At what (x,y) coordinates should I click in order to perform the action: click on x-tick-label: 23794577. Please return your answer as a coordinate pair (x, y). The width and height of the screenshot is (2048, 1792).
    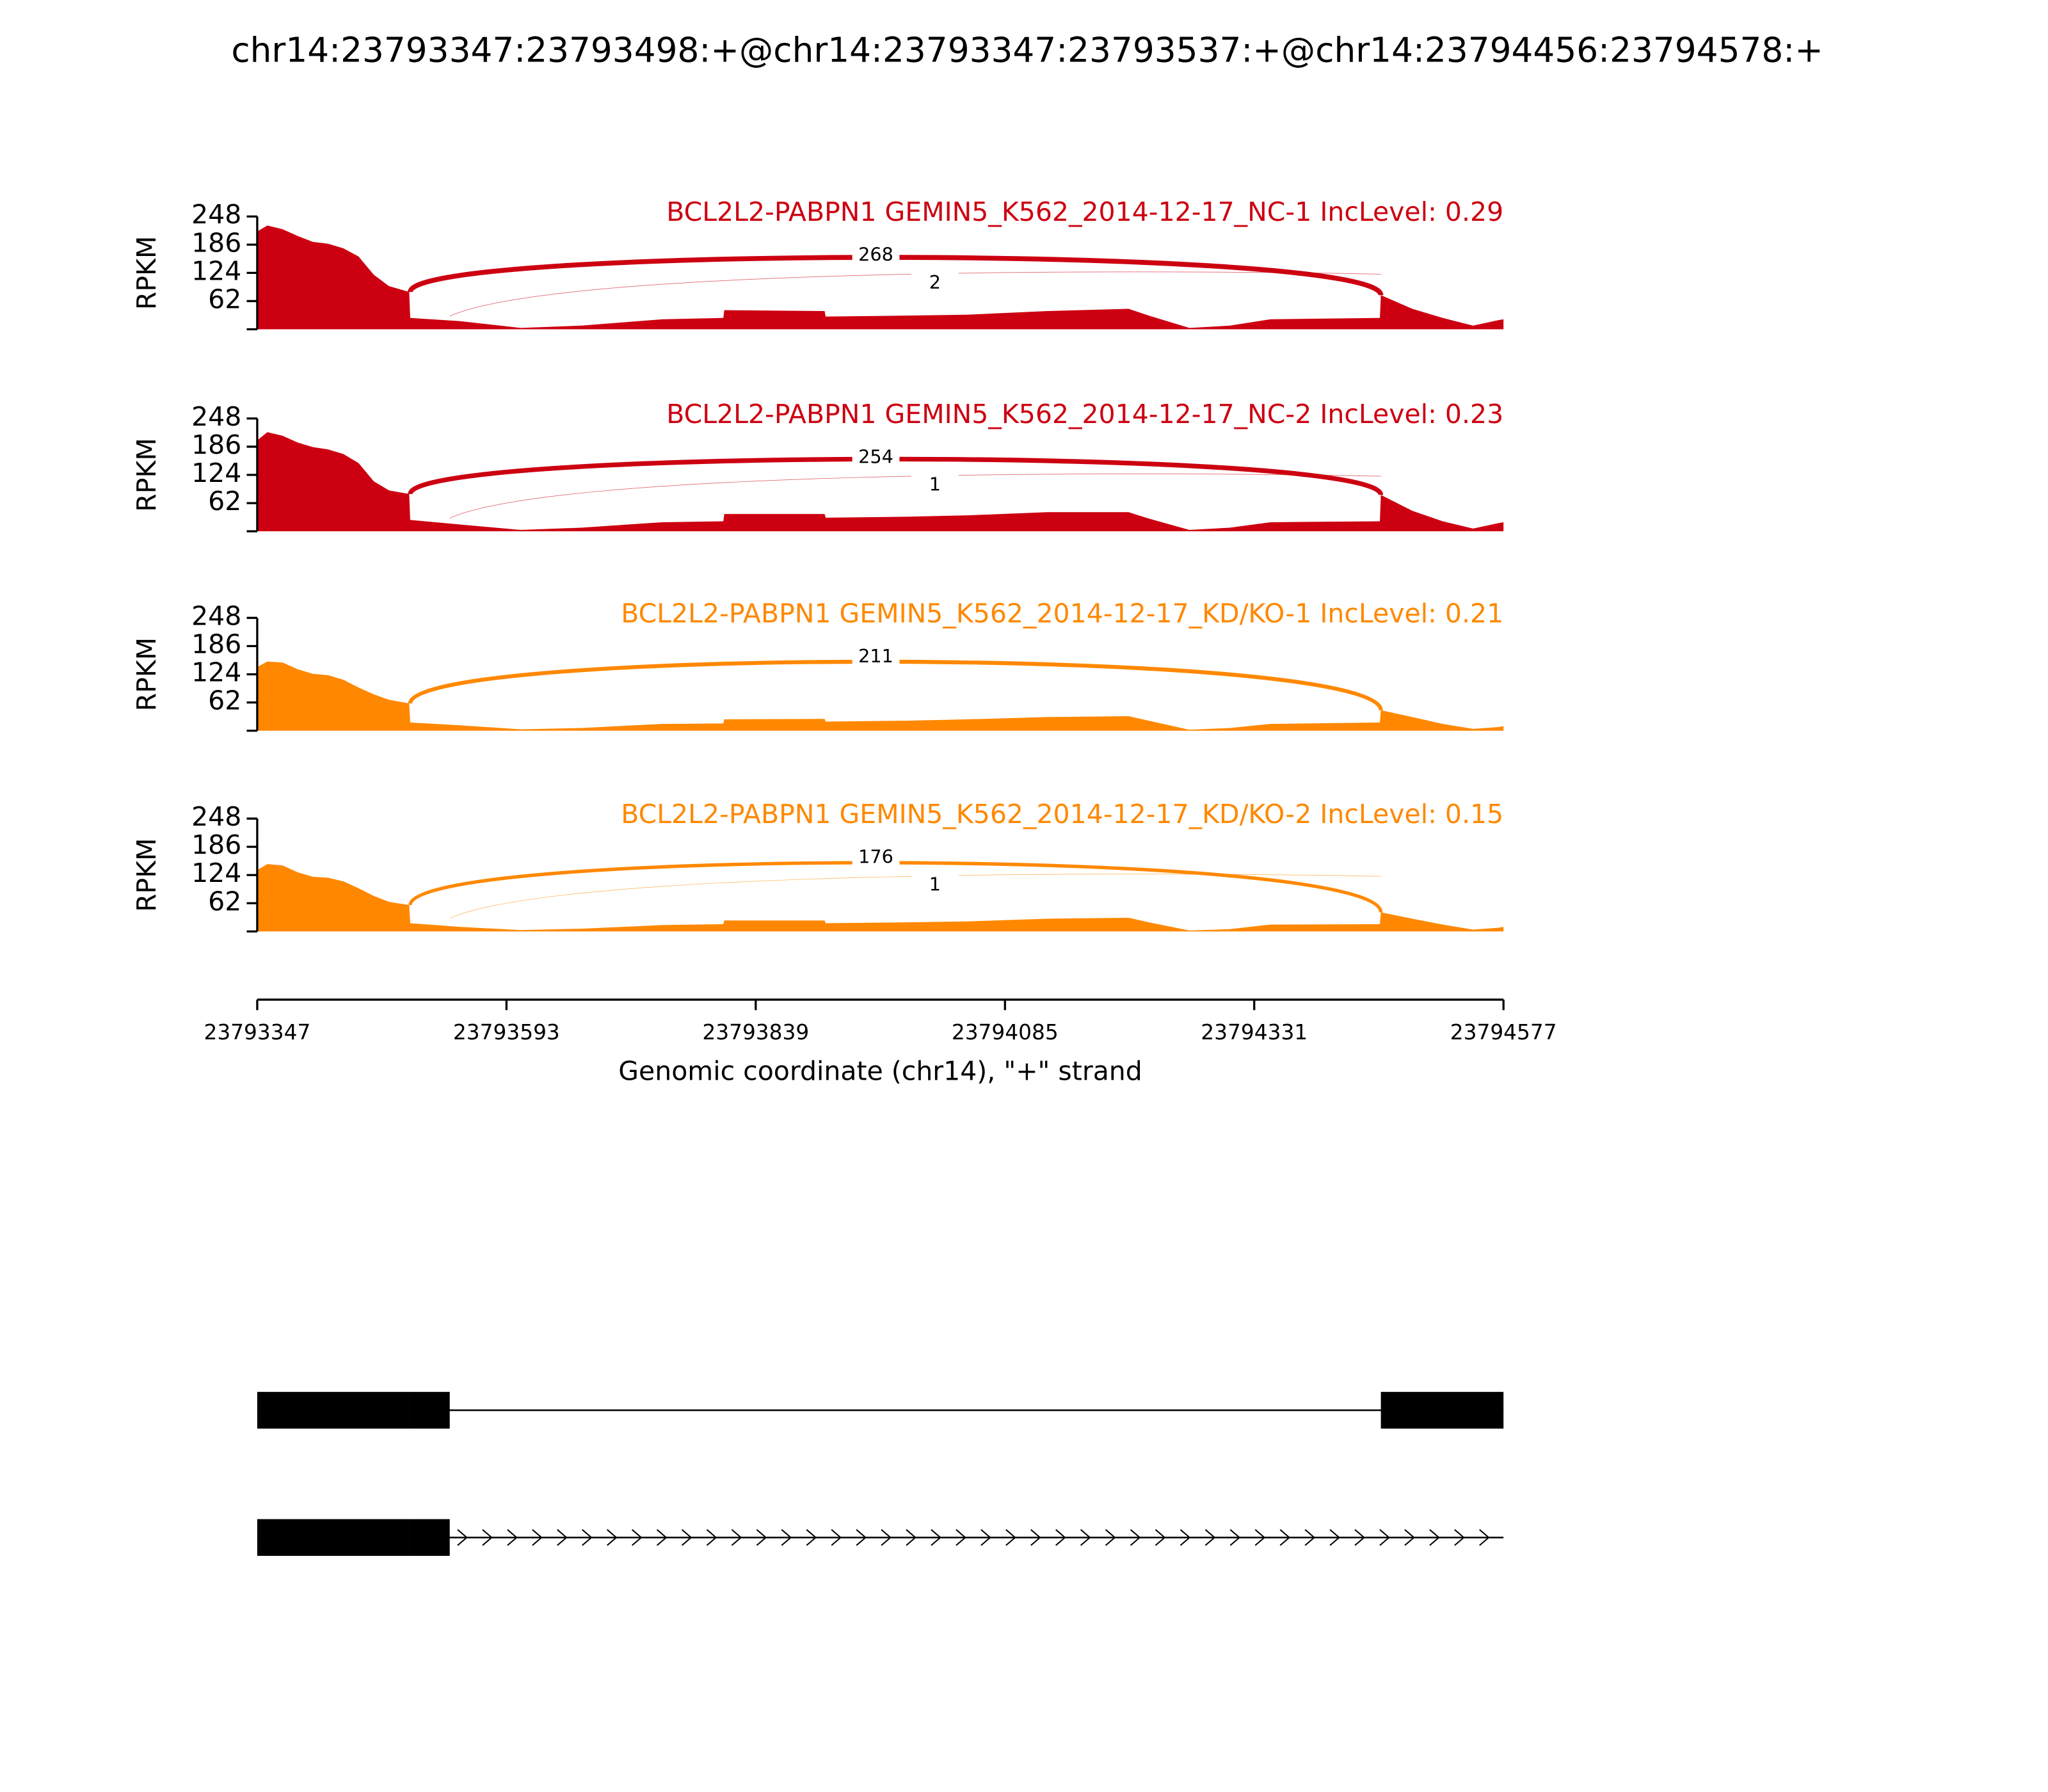
    Looking at the image, I should click on (1503, 1032).